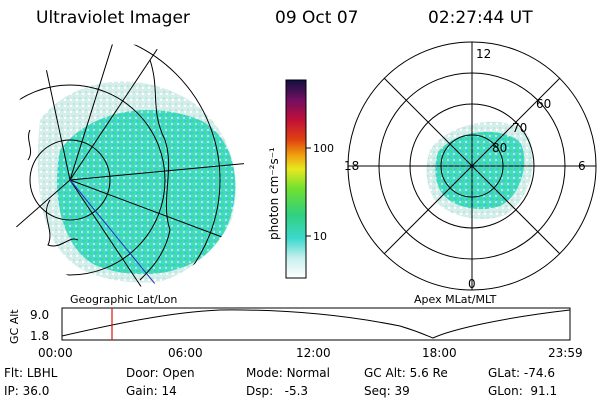  What do you see at coordinates (480, 18) in the screenshot?
I see `time-label: 02:27:44 UT` at bounding box center [480, 18].